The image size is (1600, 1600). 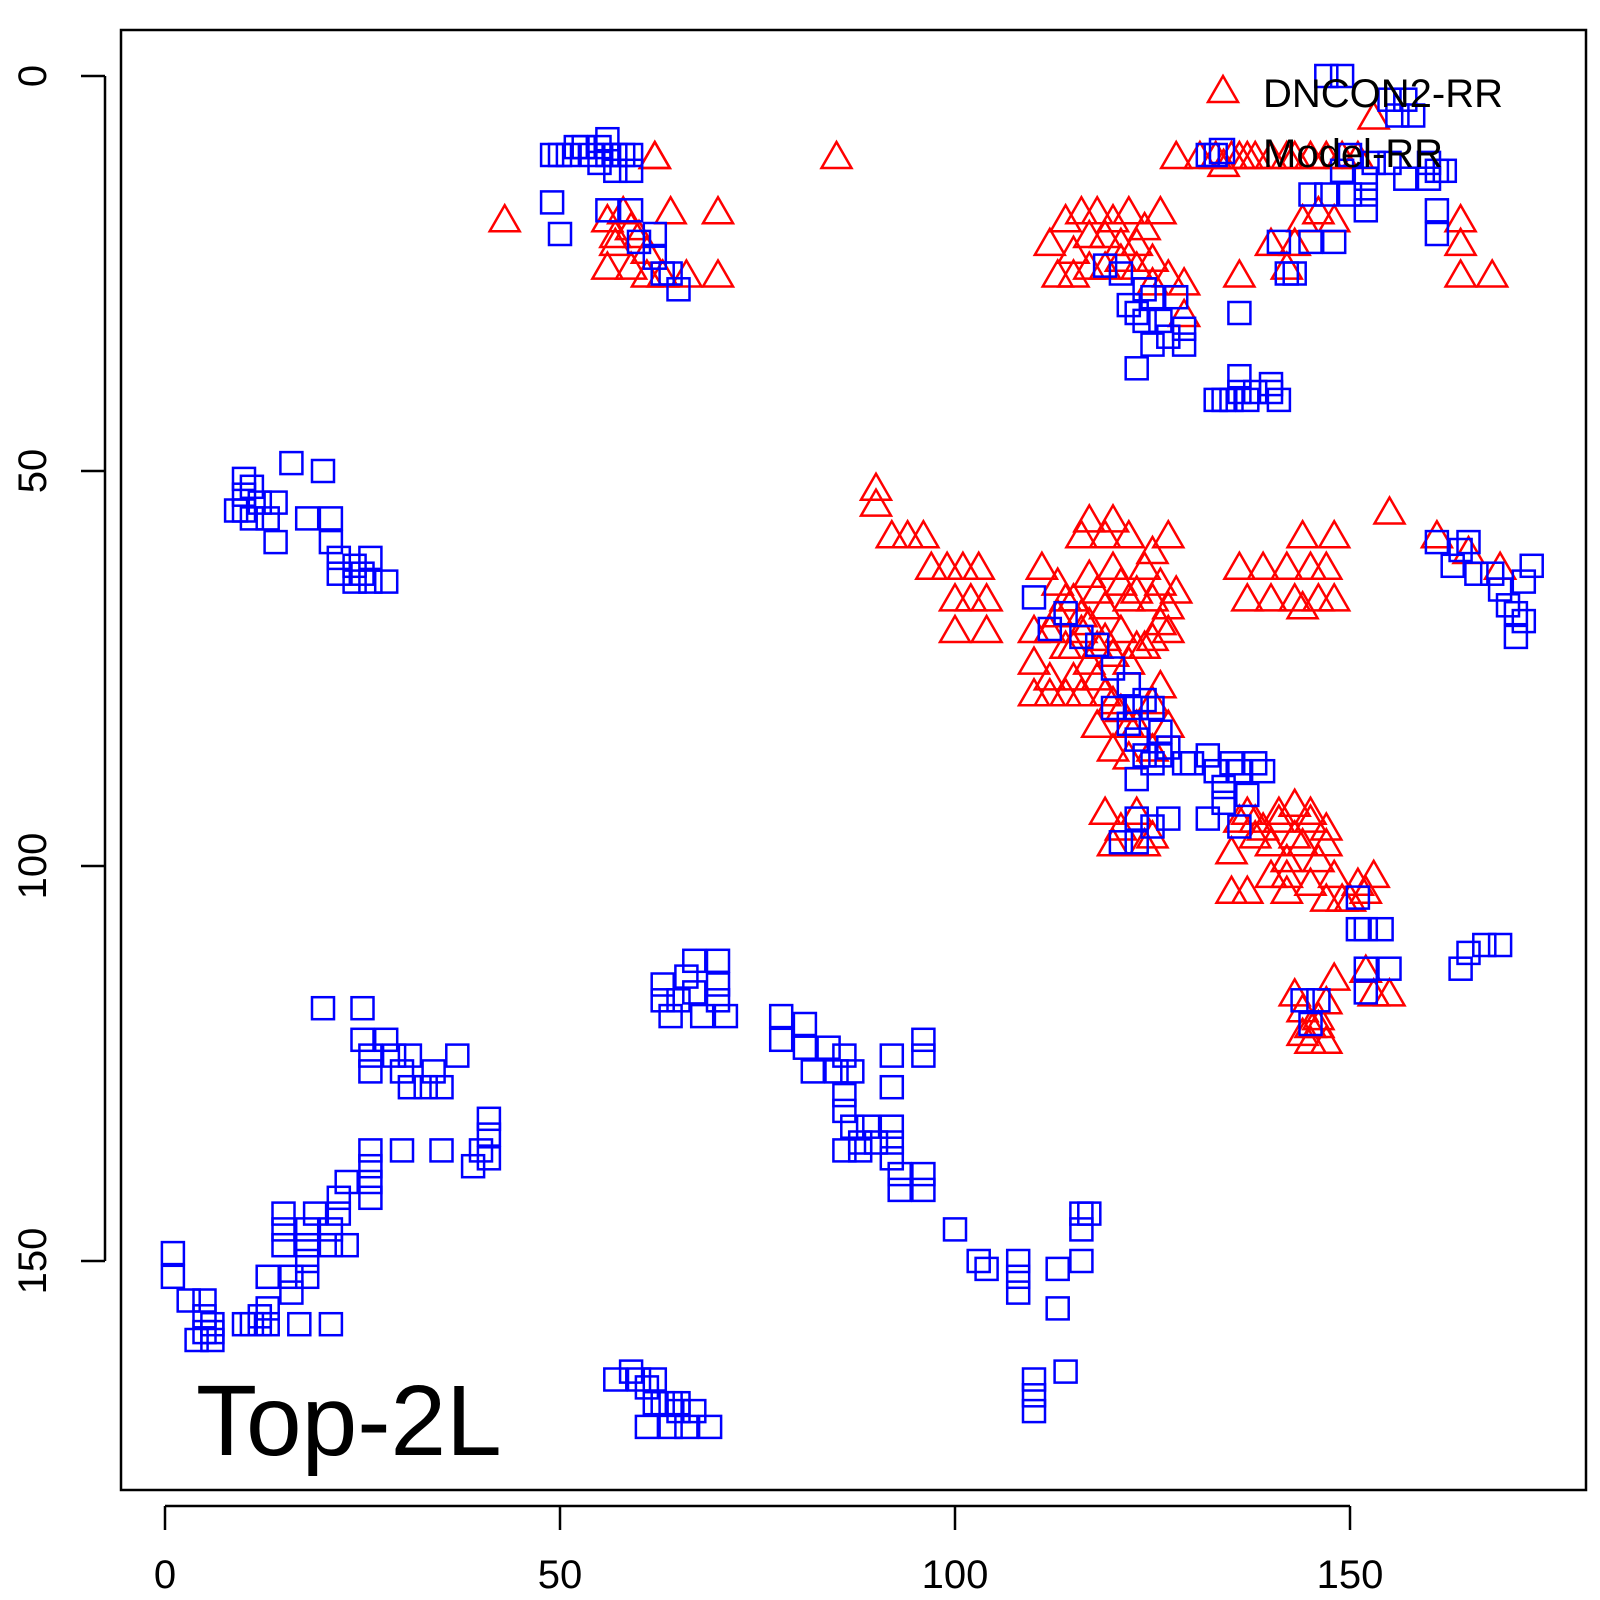 I want to click on legend-triangle-marker, so click(x=1223, y=88).